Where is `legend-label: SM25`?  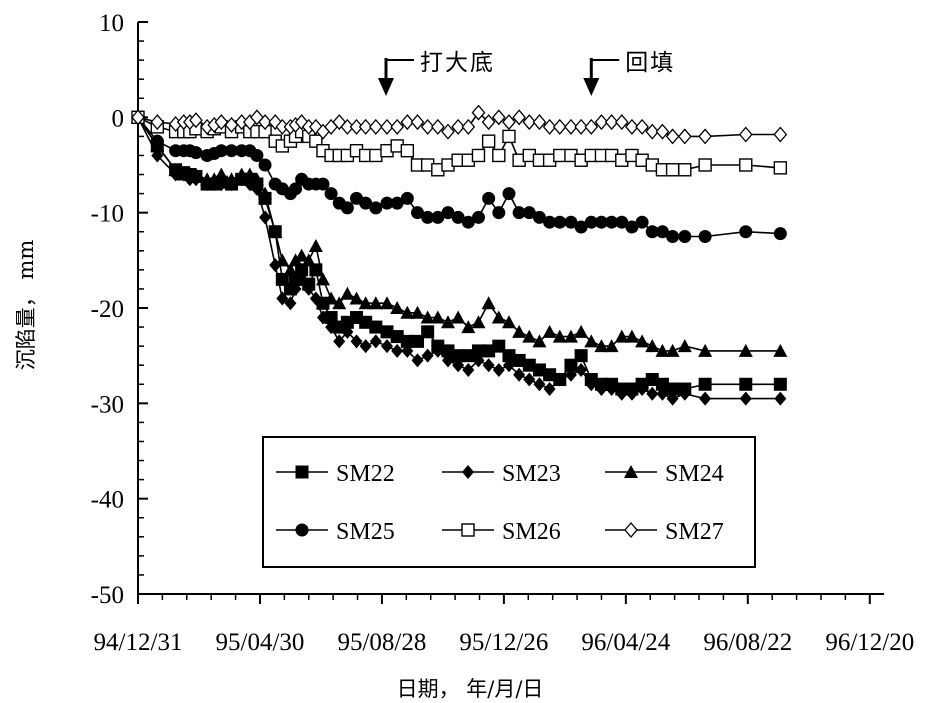
legend-label: SM25 is located at coordinates (365, 532).